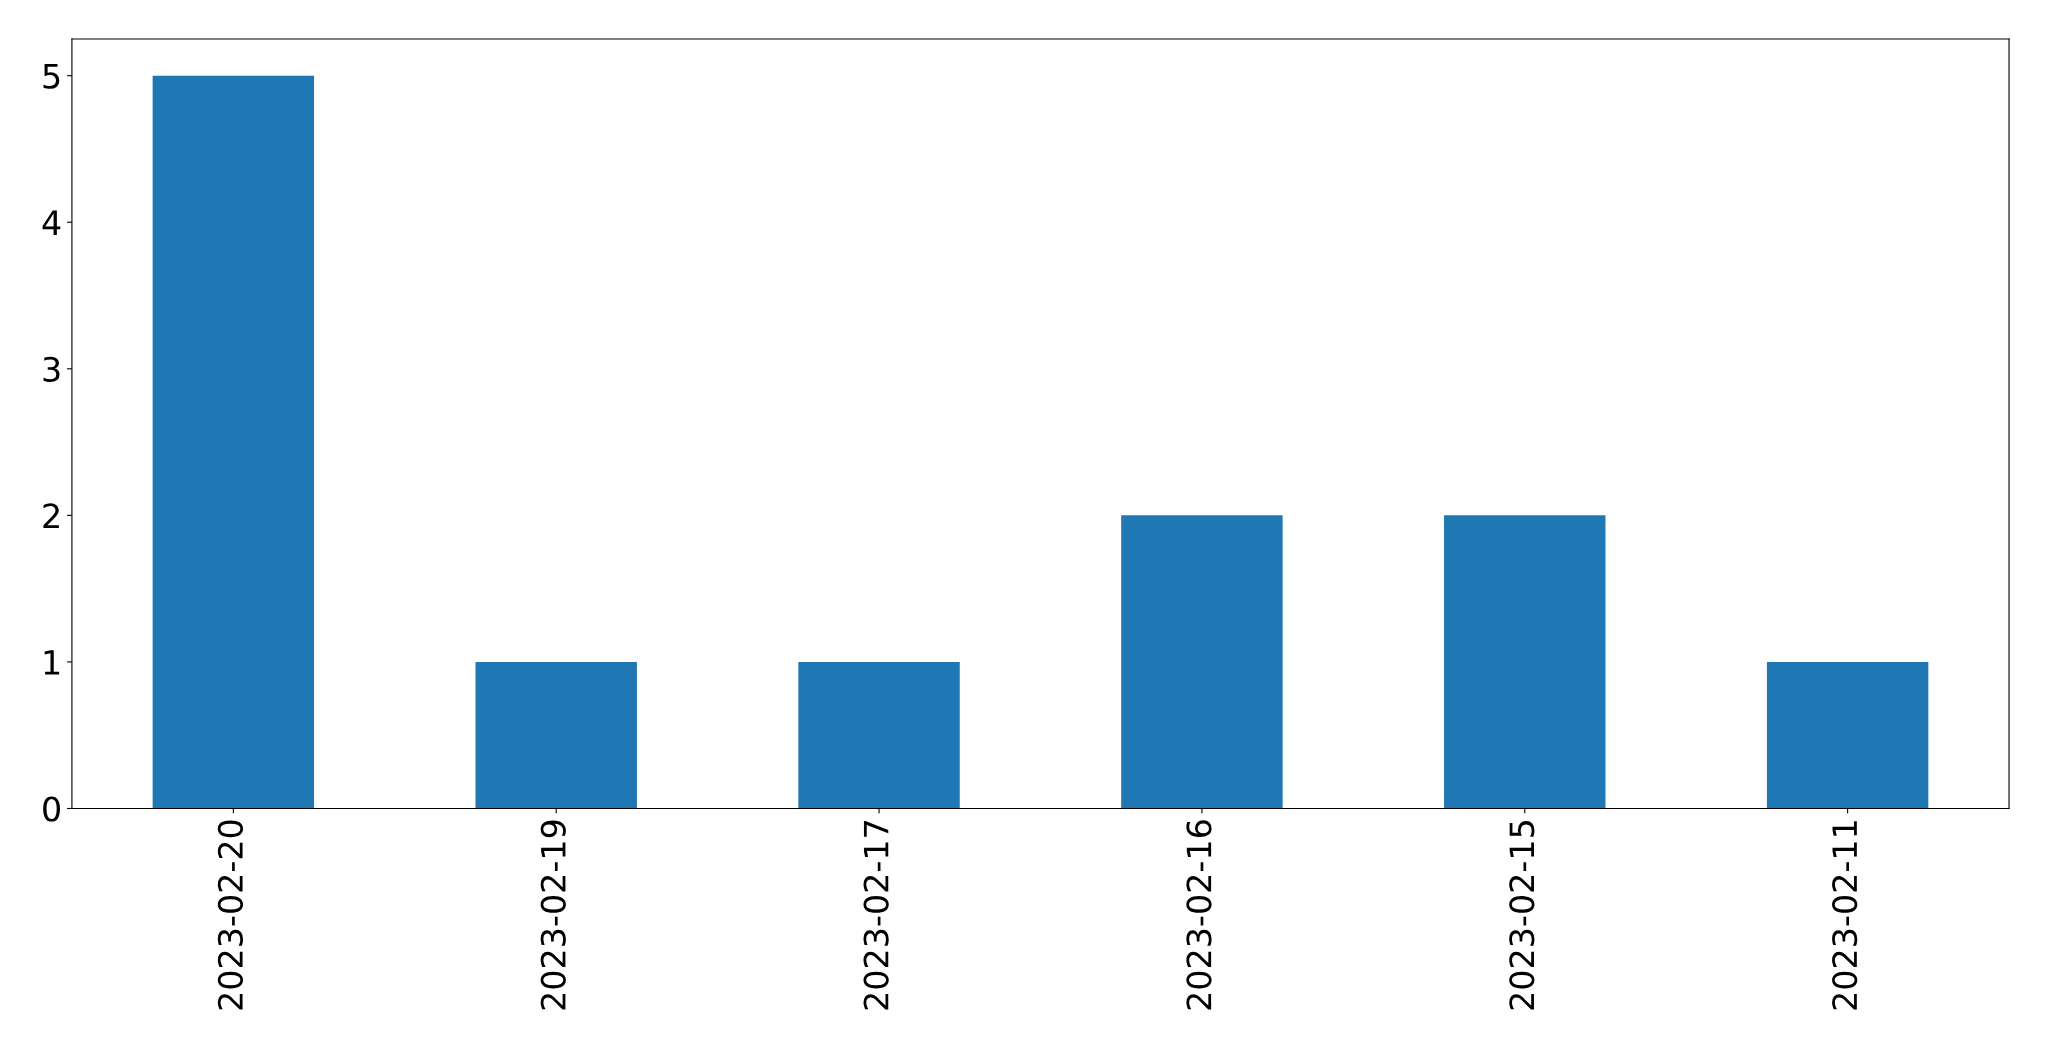 Image resolution: width=2049 pixels, height=1061 pixels. Describe the element at coordinates (51, 369) in the screenshot. I see `y-tick-label: 3` at that location.